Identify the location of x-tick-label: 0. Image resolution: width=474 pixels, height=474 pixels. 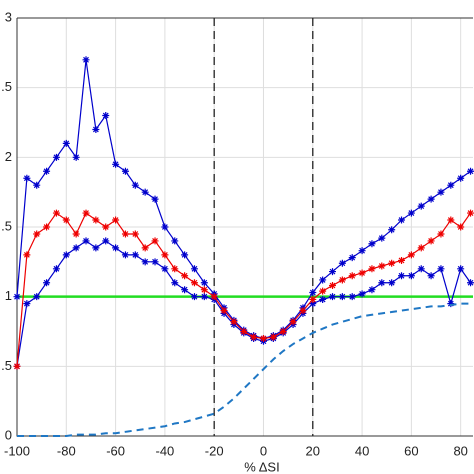
(263, 450).